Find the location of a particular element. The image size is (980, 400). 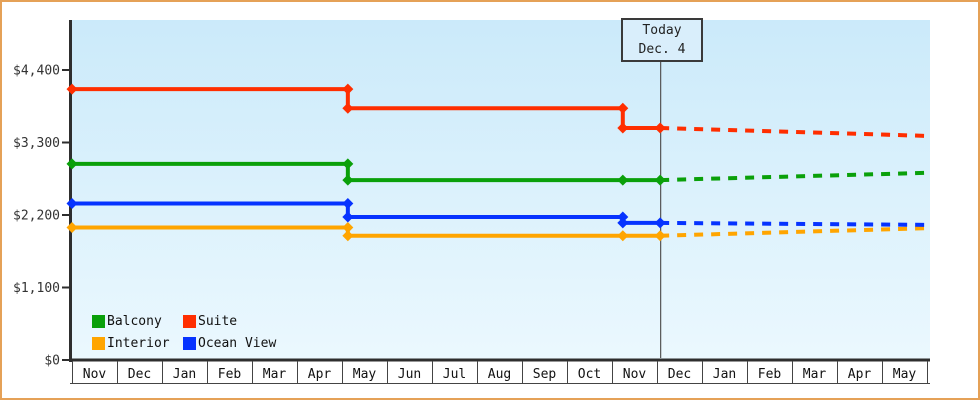

today-annotation-title: Today is located at coordinates (662, 30).